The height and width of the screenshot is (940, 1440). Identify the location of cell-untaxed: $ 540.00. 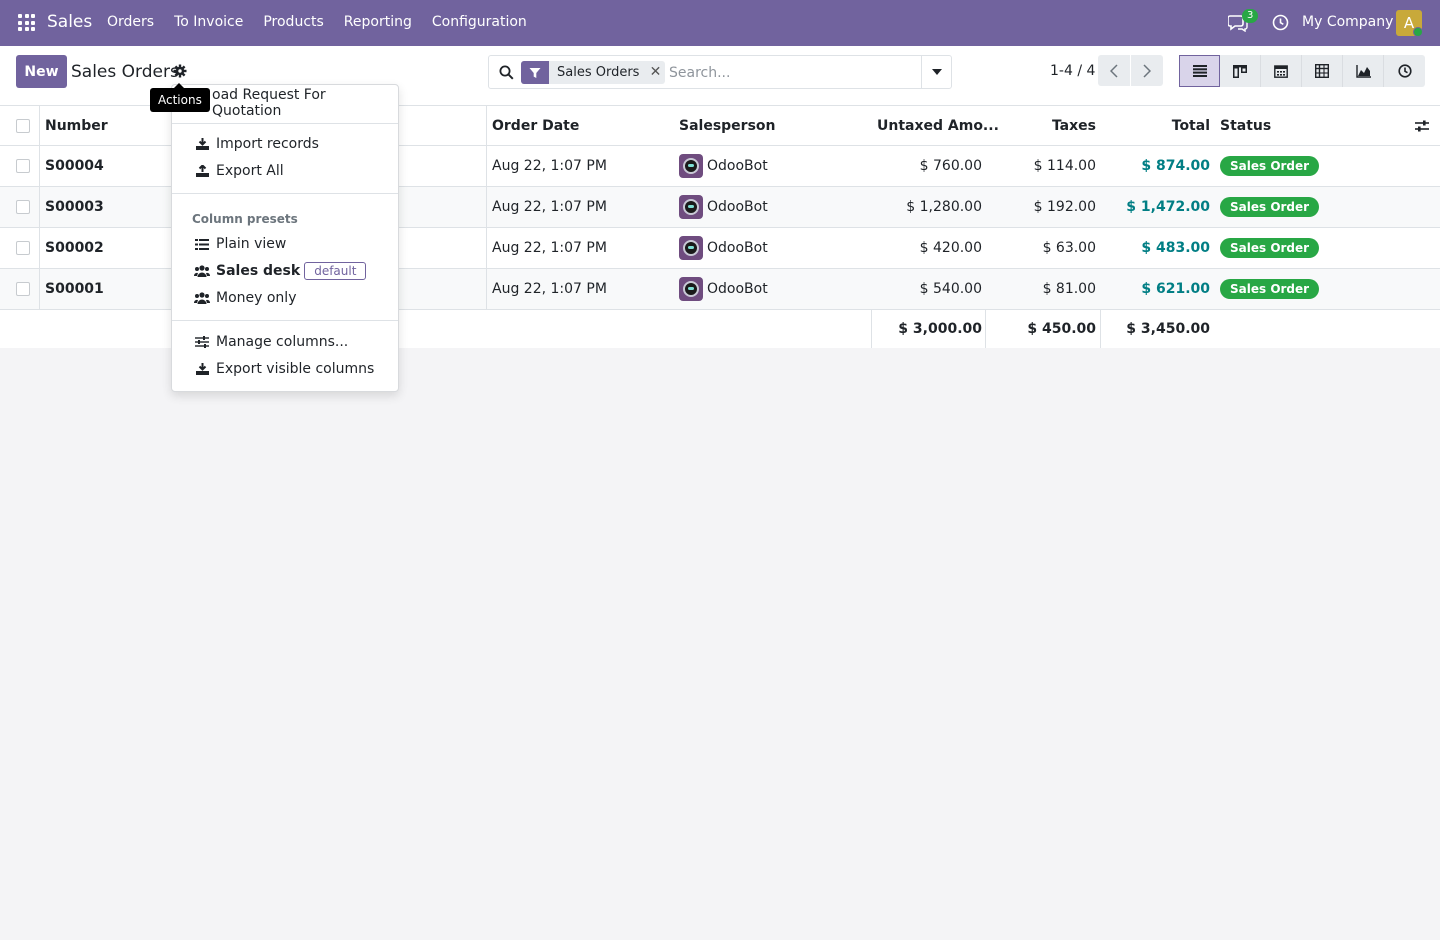
(950, 289).